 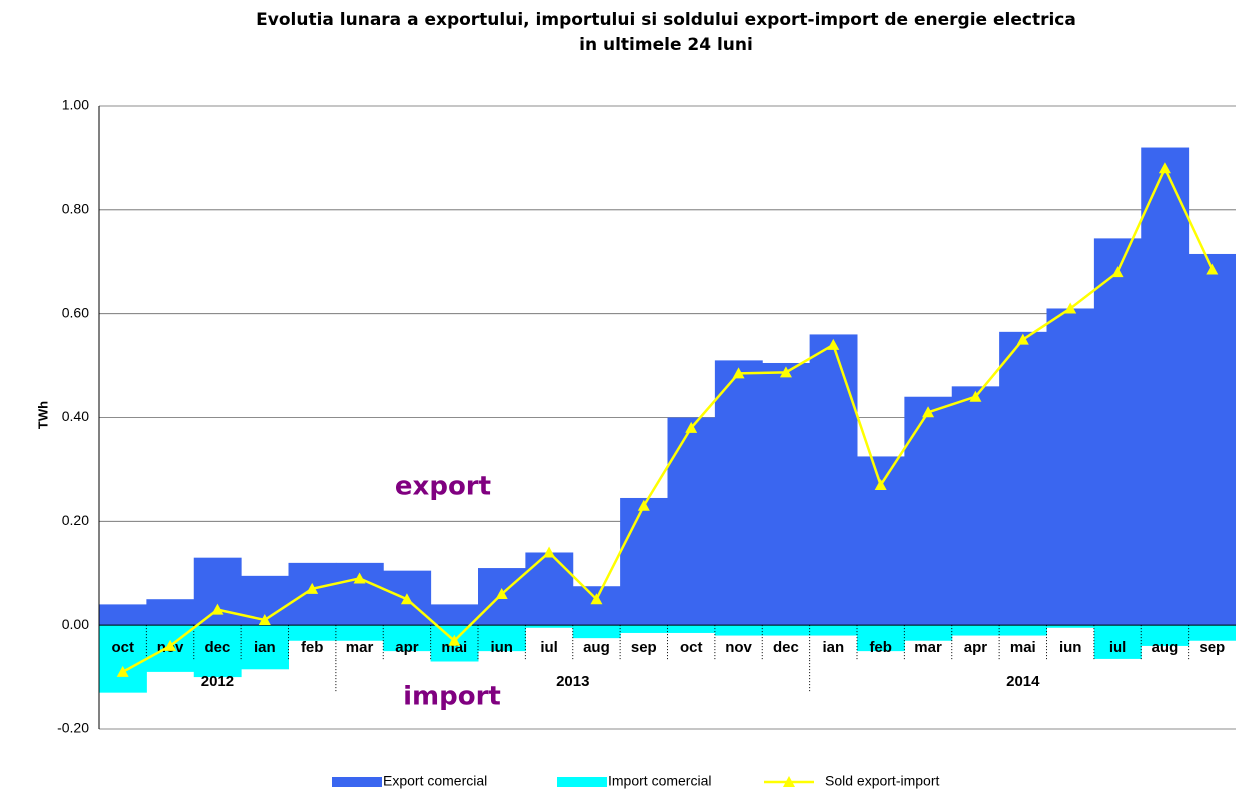 What do you see at coordinates (882, 781) in the screenshot?
I see `legend-label: Sold export-import` at bounding box center [882, 781].